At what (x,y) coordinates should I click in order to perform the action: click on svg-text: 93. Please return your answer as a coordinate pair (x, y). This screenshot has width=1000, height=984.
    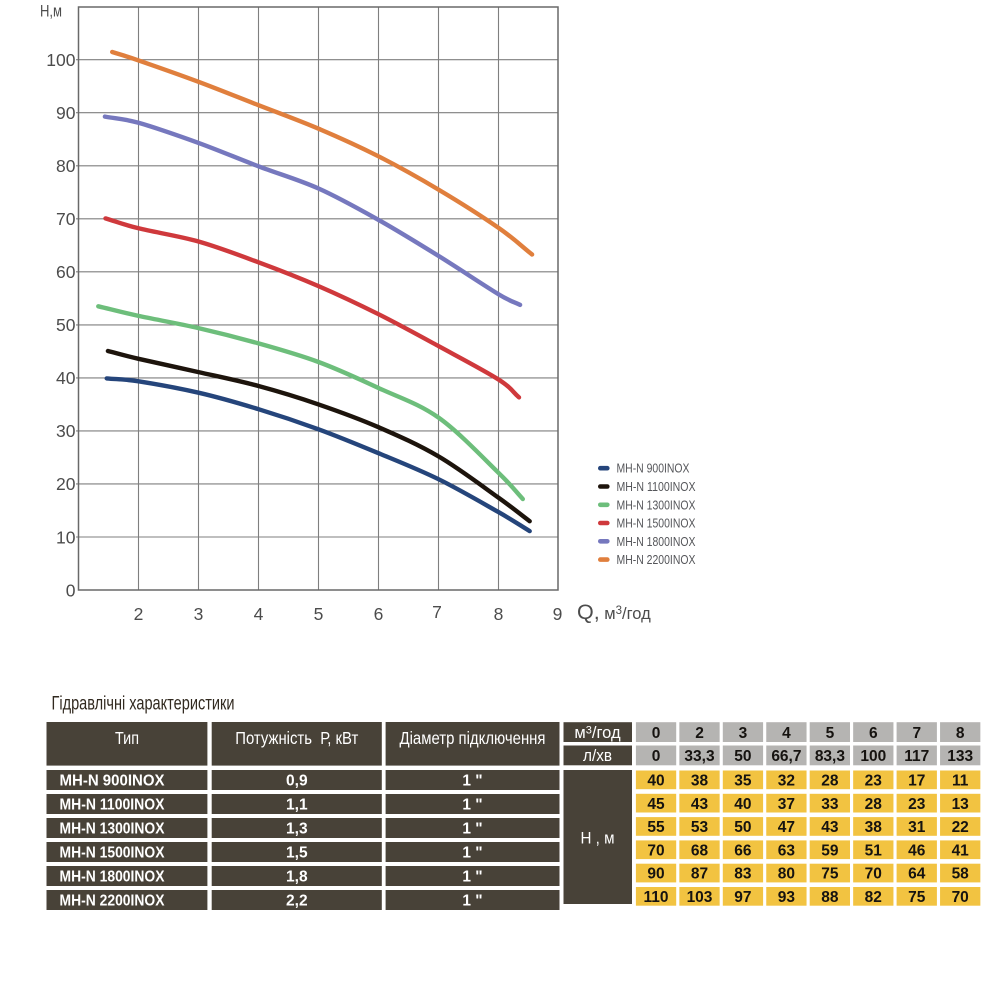
    Looking at the image, I should click on (787, 897).